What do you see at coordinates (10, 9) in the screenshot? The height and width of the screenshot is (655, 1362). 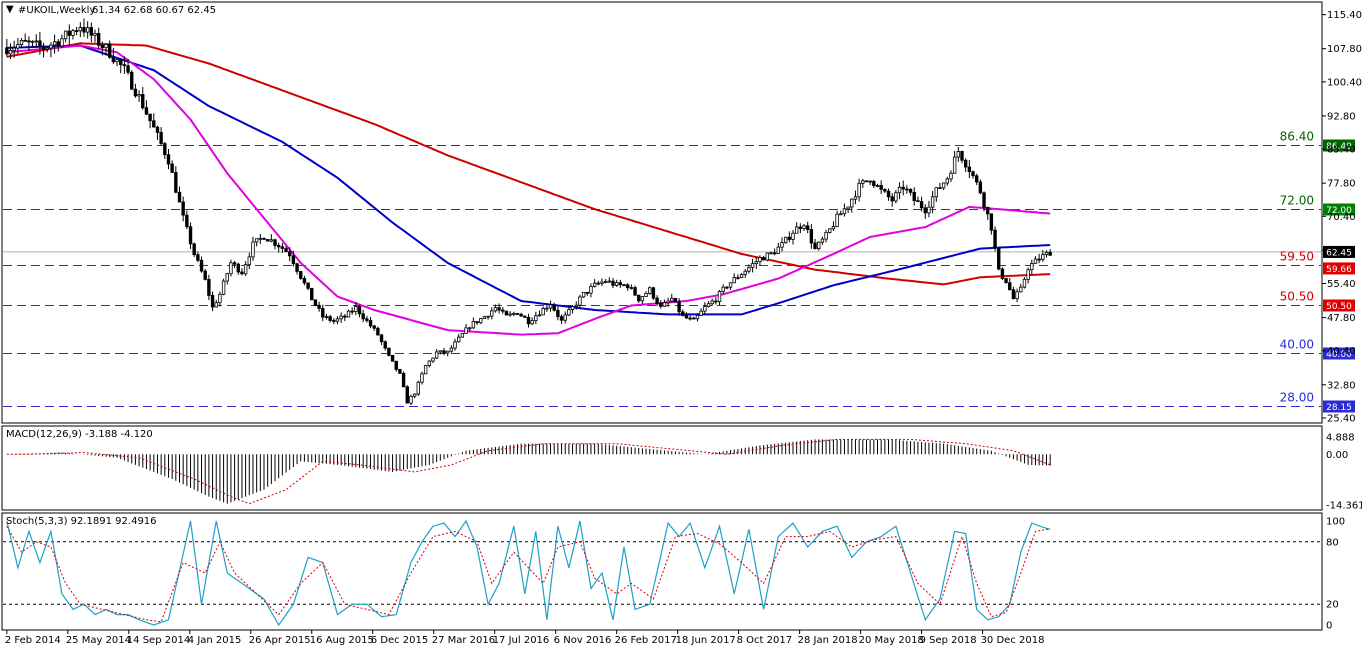 I see `collapse-arrow-icon: ▼` at bounding box center [10, 9].